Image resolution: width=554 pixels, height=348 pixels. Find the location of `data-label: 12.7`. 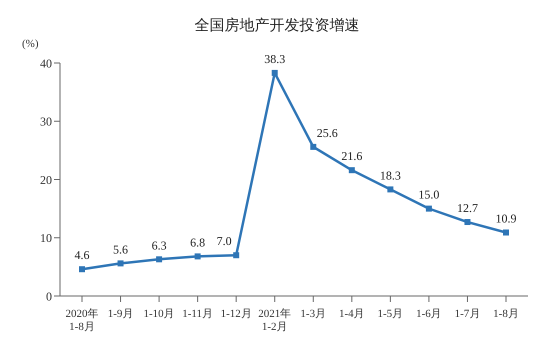

data-label: 12.7 is located at coordinates (467, 208).